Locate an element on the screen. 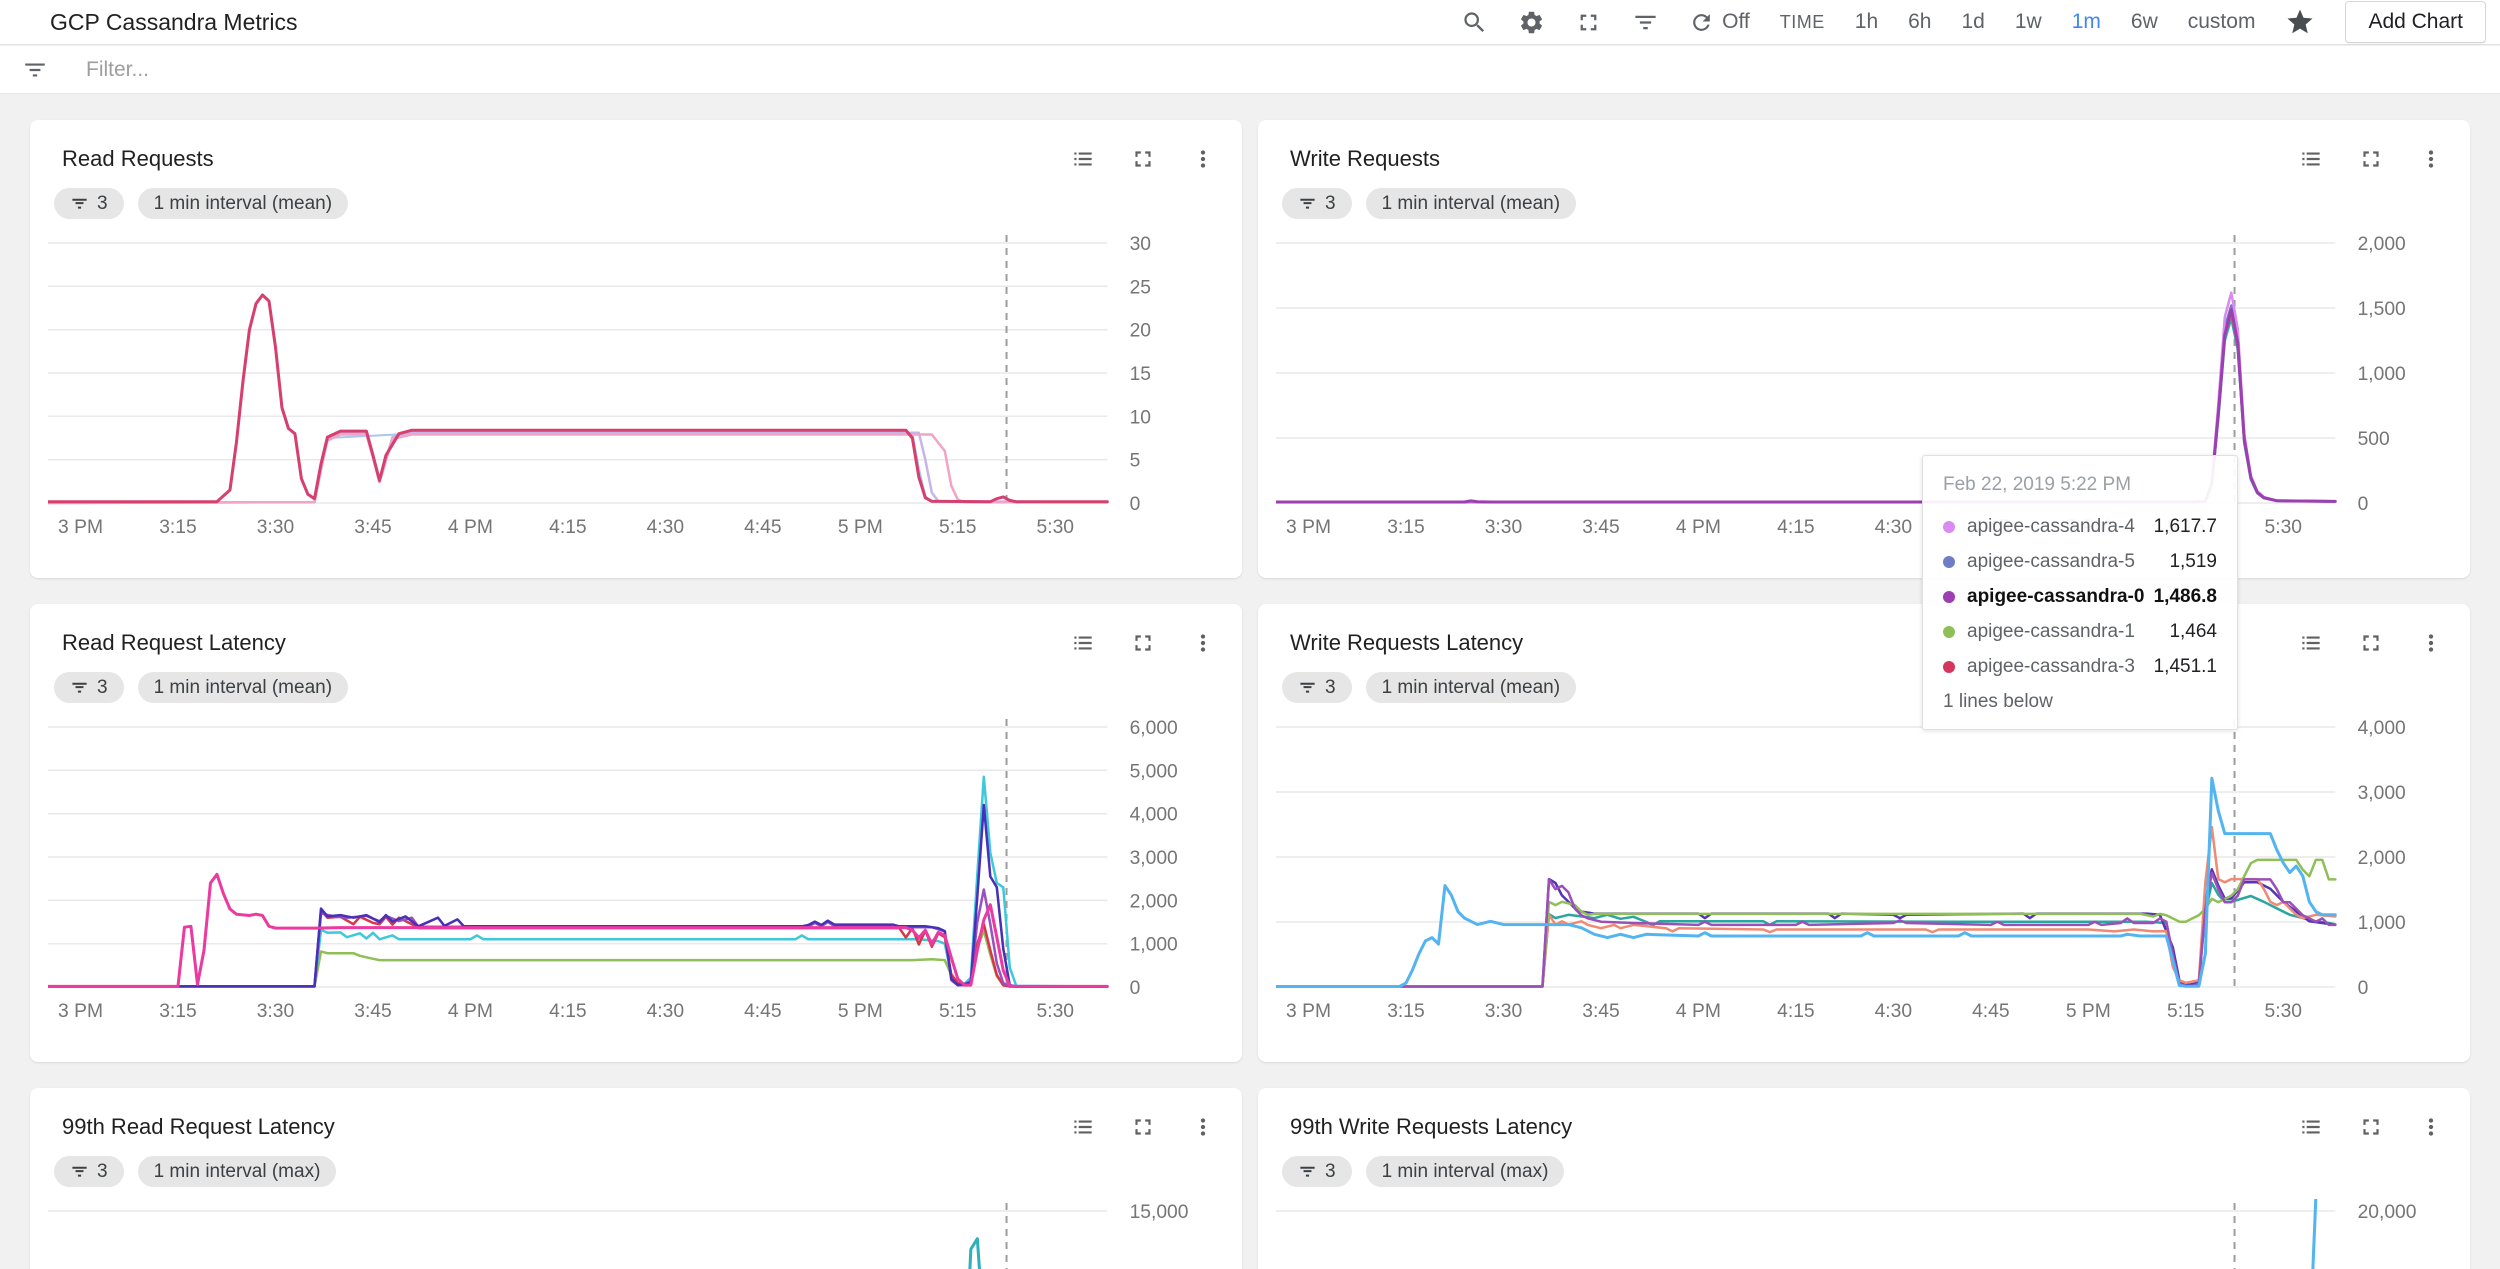 This screenshot has width=2500, height=1269. mini-filter-icon is located at coordinates (1307, 1171).